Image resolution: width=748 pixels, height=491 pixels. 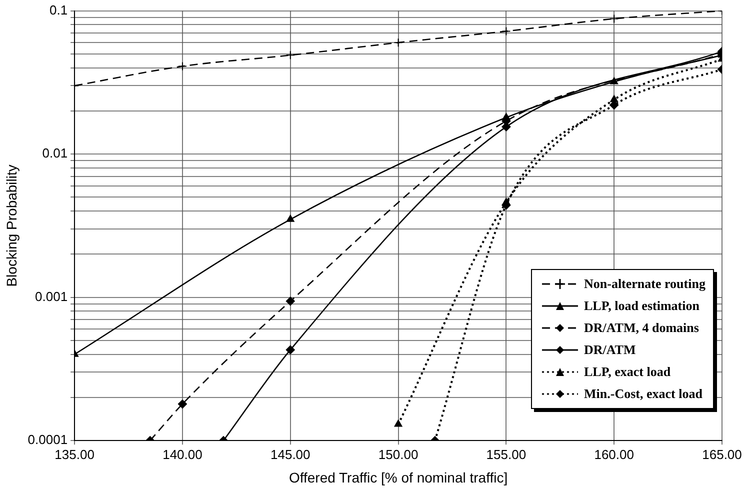 What do you see at coordinates (642, 306) in the screenshot?
I see `legend-label: LLP, load estimation` at bounding box center [642, 306].